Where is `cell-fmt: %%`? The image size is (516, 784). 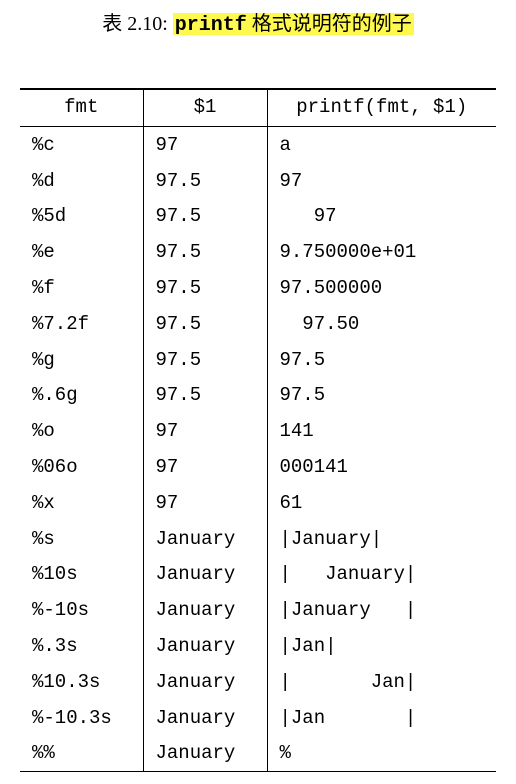
cell-fmt: %% is located at coordinates (81, 754).